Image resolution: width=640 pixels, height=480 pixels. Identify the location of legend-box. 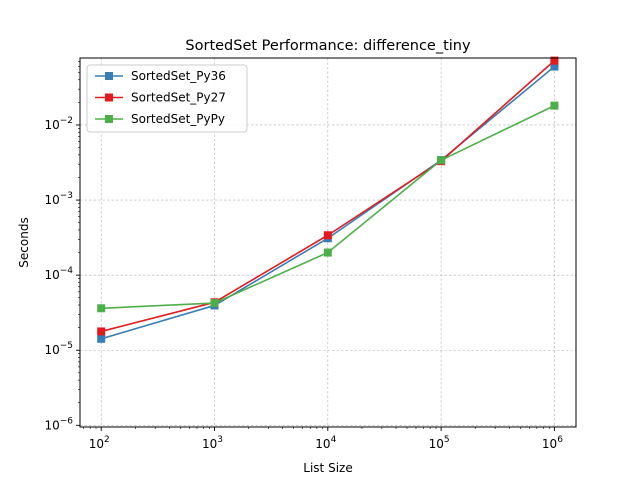
(167, 98).